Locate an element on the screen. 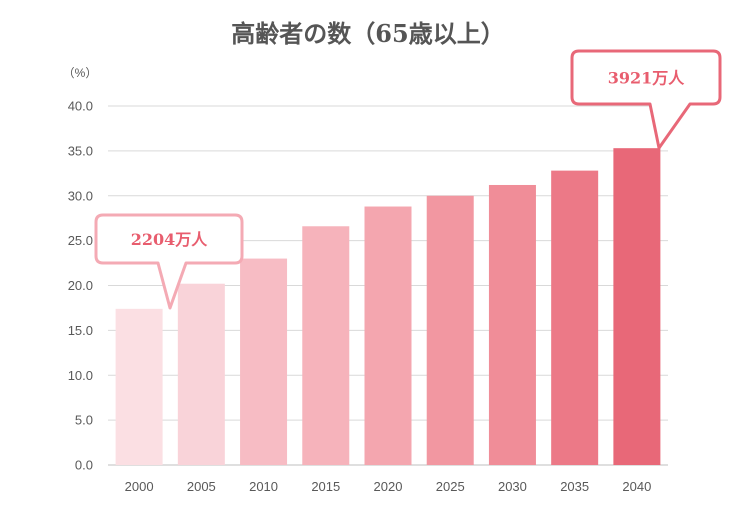 The width and height of the screenshot is (736, 530). y-tick-label: 15.0 is located at coordinates (80, 330).